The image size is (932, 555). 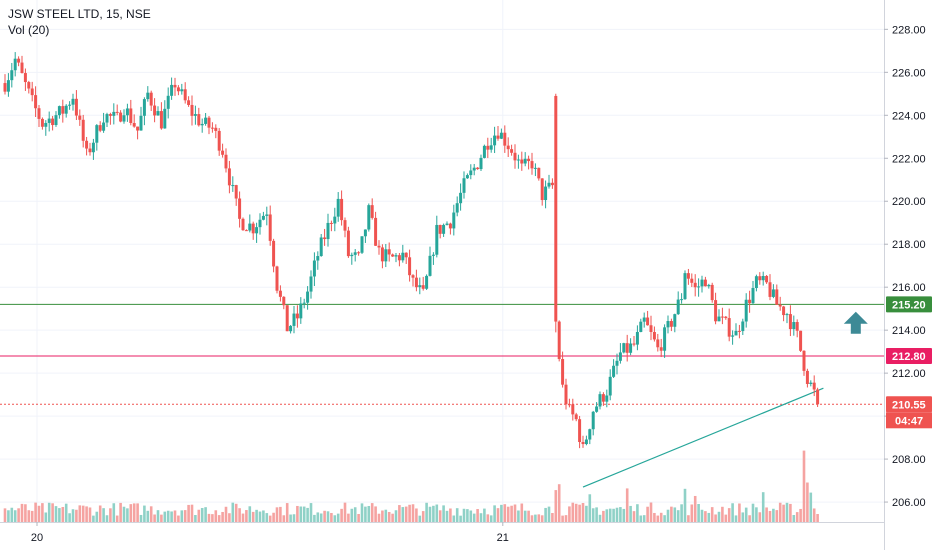 I want to click on price-level-label: 215.20, so click(x=909, y=304).